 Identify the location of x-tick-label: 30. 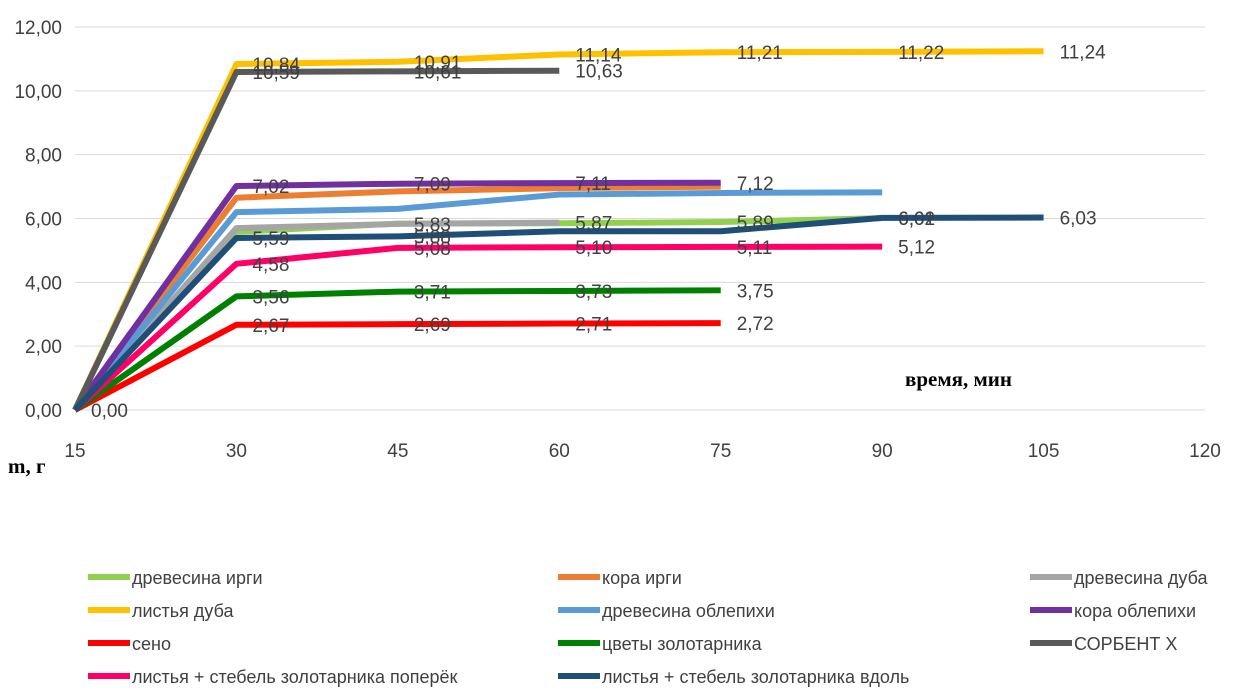
(236, 451).